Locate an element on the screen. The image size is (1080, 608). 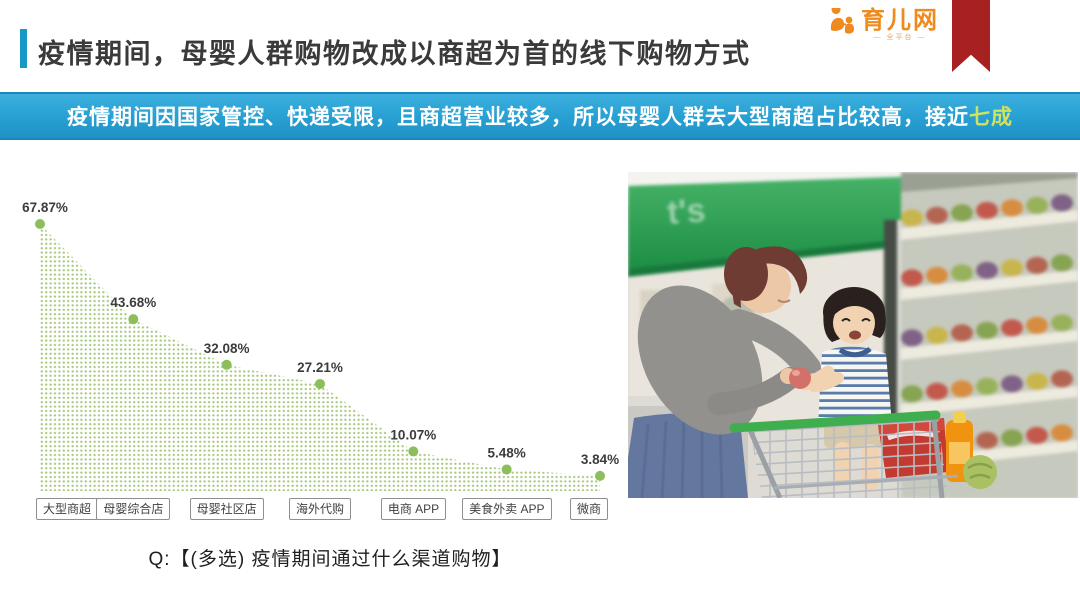
shopping-cart is located at coordinates (863, 454).